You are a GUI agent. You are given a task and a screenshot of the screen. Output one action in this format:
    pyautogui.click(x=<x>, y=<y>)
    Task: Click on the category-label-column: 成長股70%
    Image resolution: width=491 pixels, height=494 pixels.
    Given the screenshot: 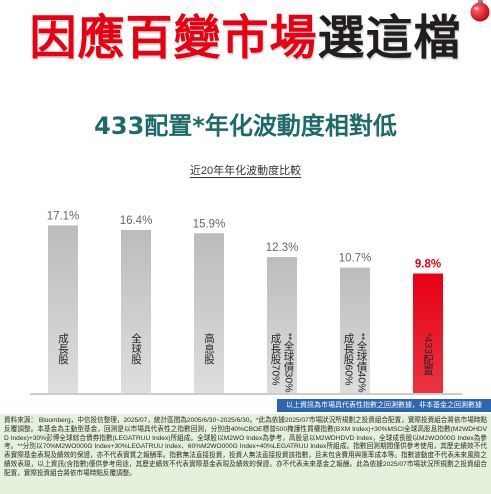 What is the action you would take?
    pyautogui.click(x=276, y=359)
    